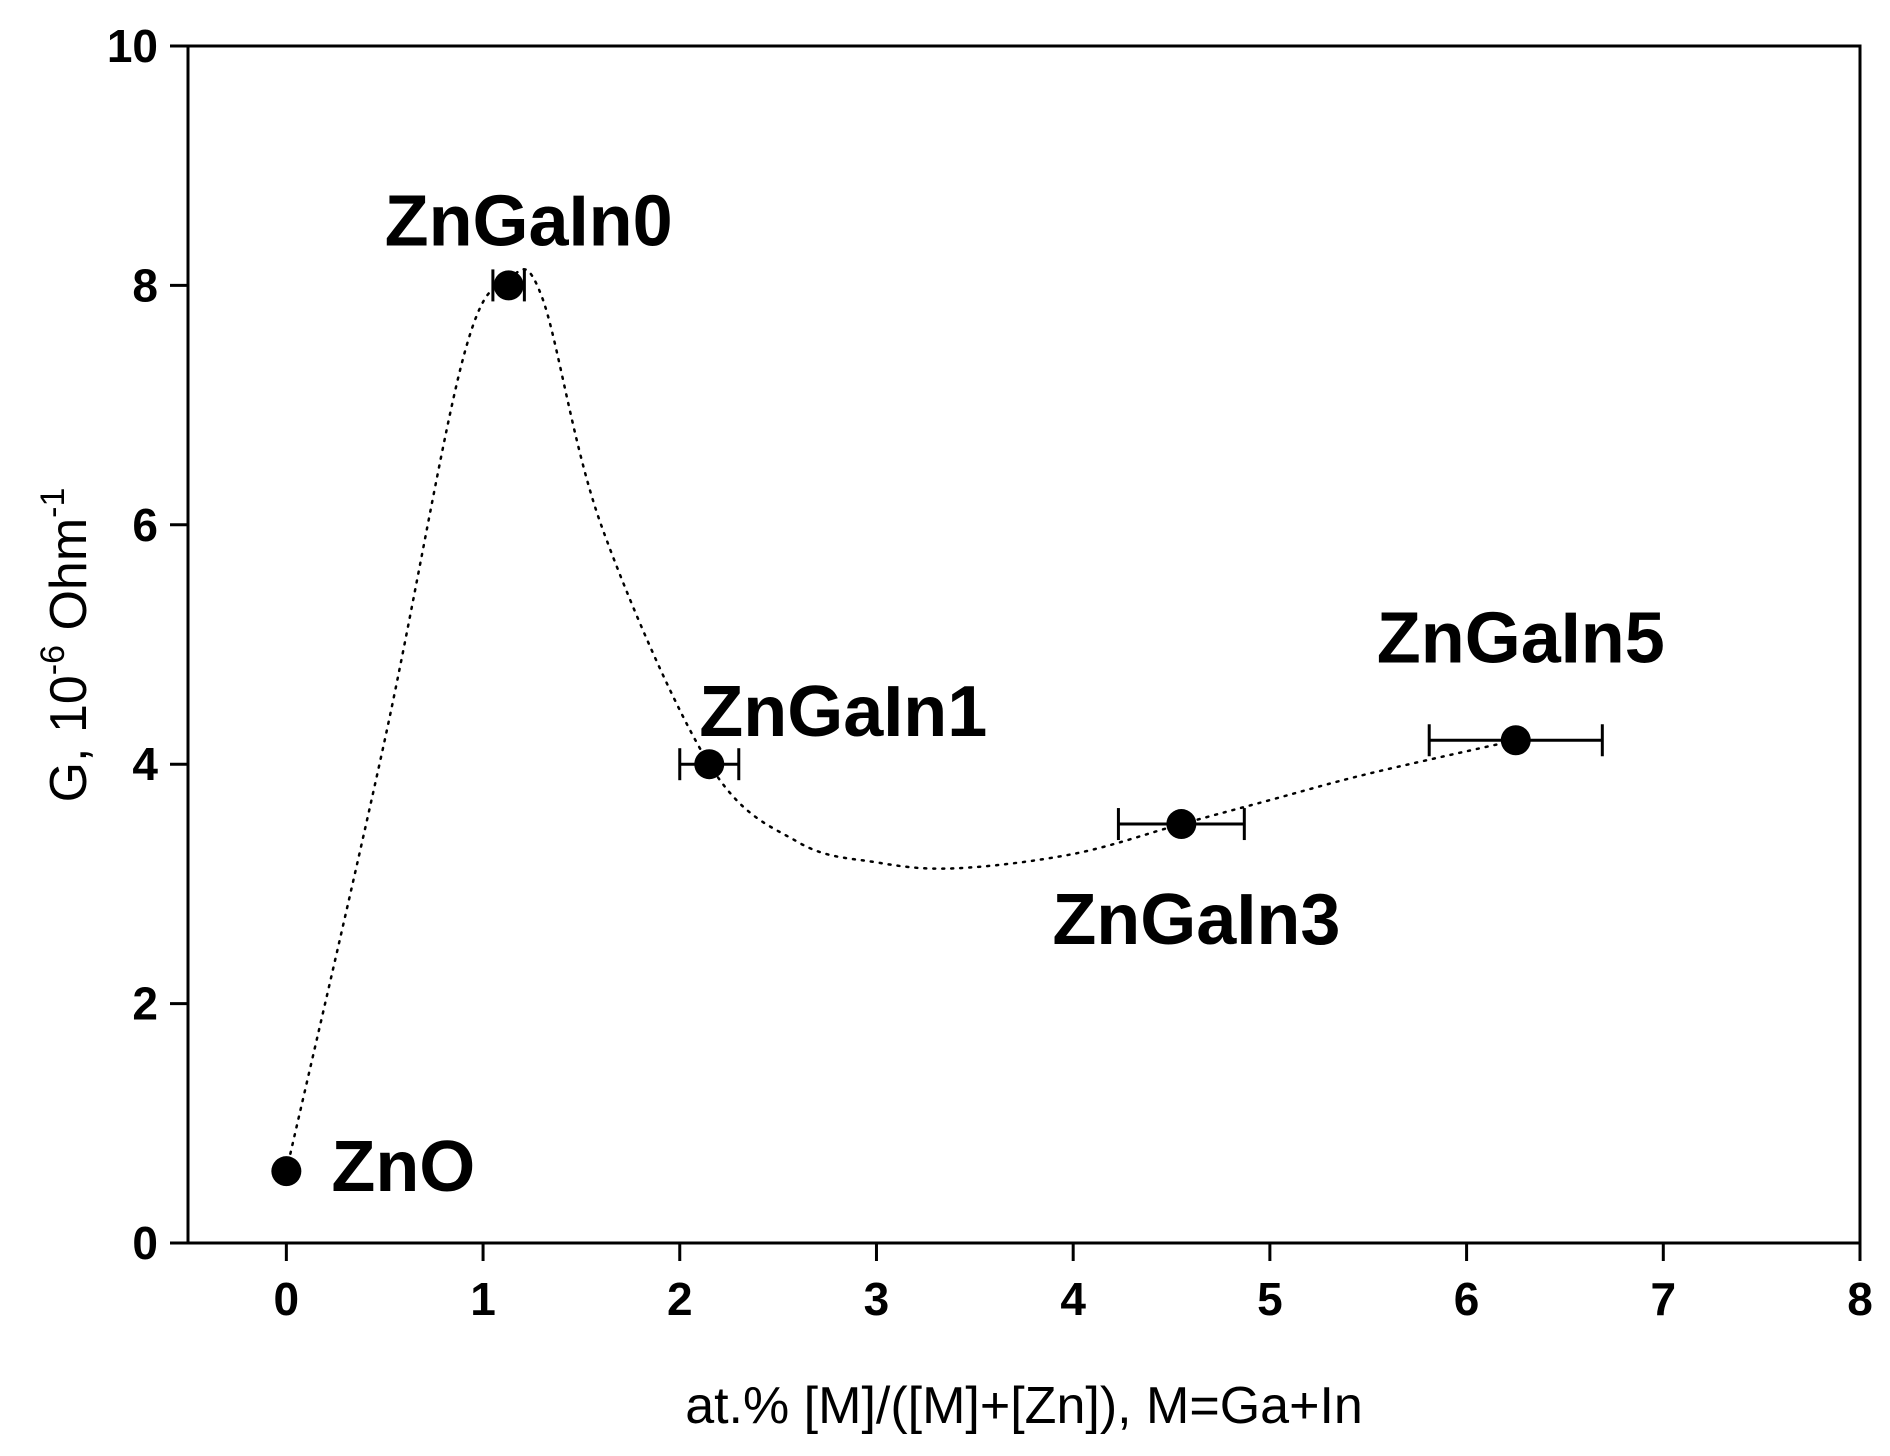  I want to click on y-tick-label: 2, so click(145, 1004).